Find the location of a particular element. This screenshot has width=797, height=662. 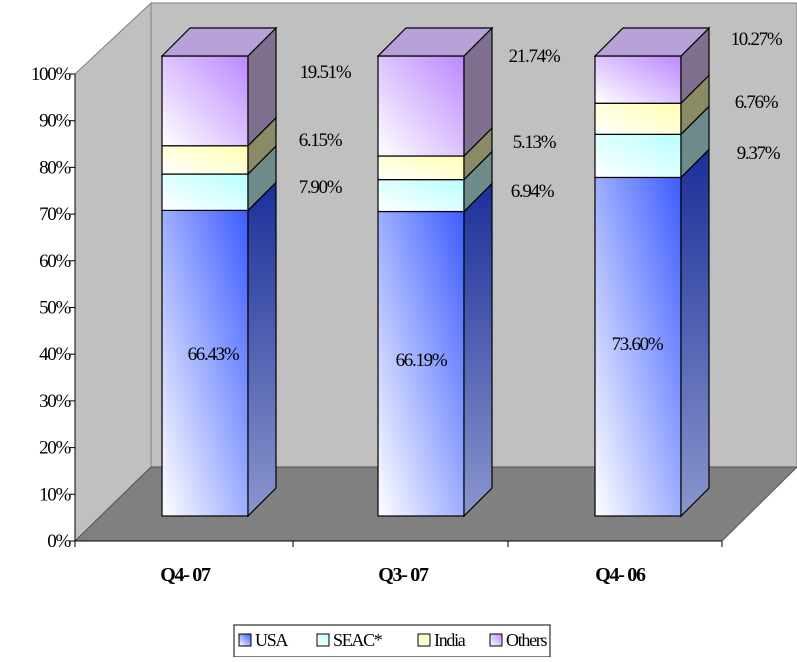

data-label-india-q3-07: 5.13% is located at coordinates (535, 142).